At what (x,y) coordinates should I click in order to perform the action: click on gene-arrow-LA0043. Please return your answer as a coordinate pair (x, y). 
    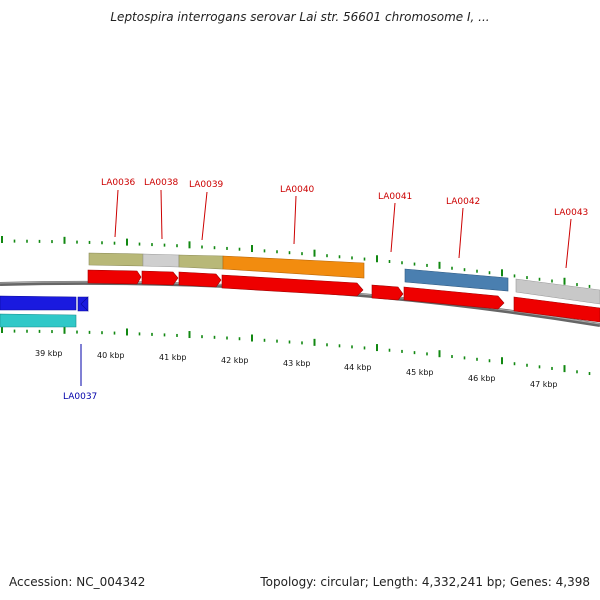
    Looking at the image, I should click on (556, 309).